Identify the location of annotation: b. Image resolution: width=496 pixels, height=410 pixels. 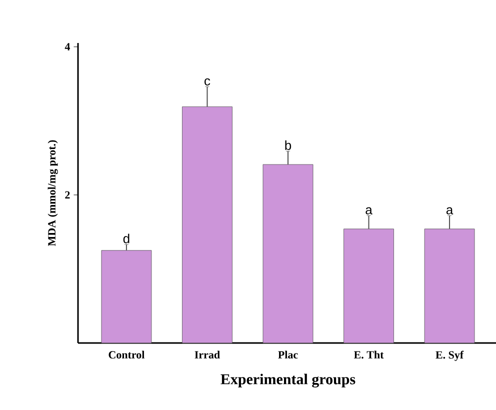
(288, 145).